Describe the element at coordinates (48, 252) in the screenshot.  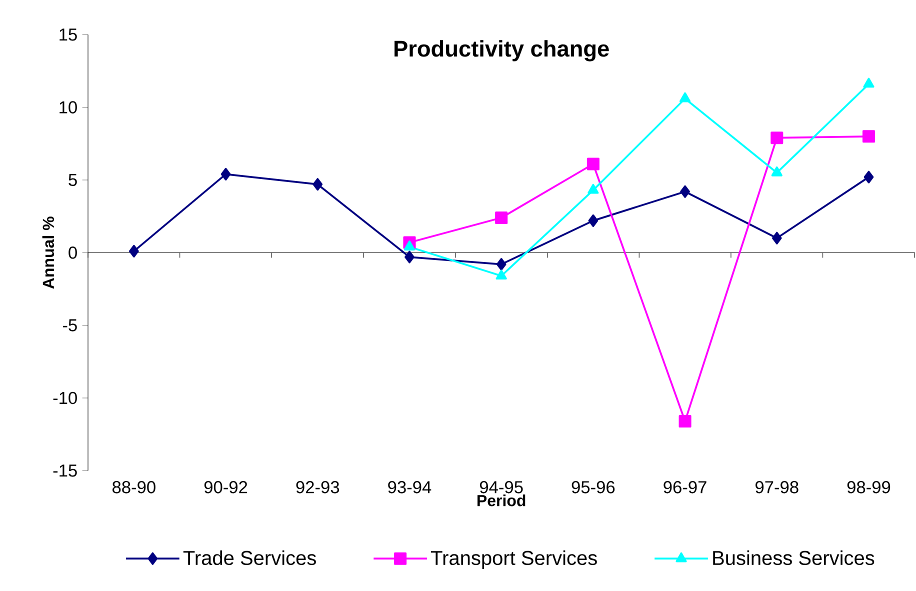
I see `y-axis-title: Annual %` at that location.